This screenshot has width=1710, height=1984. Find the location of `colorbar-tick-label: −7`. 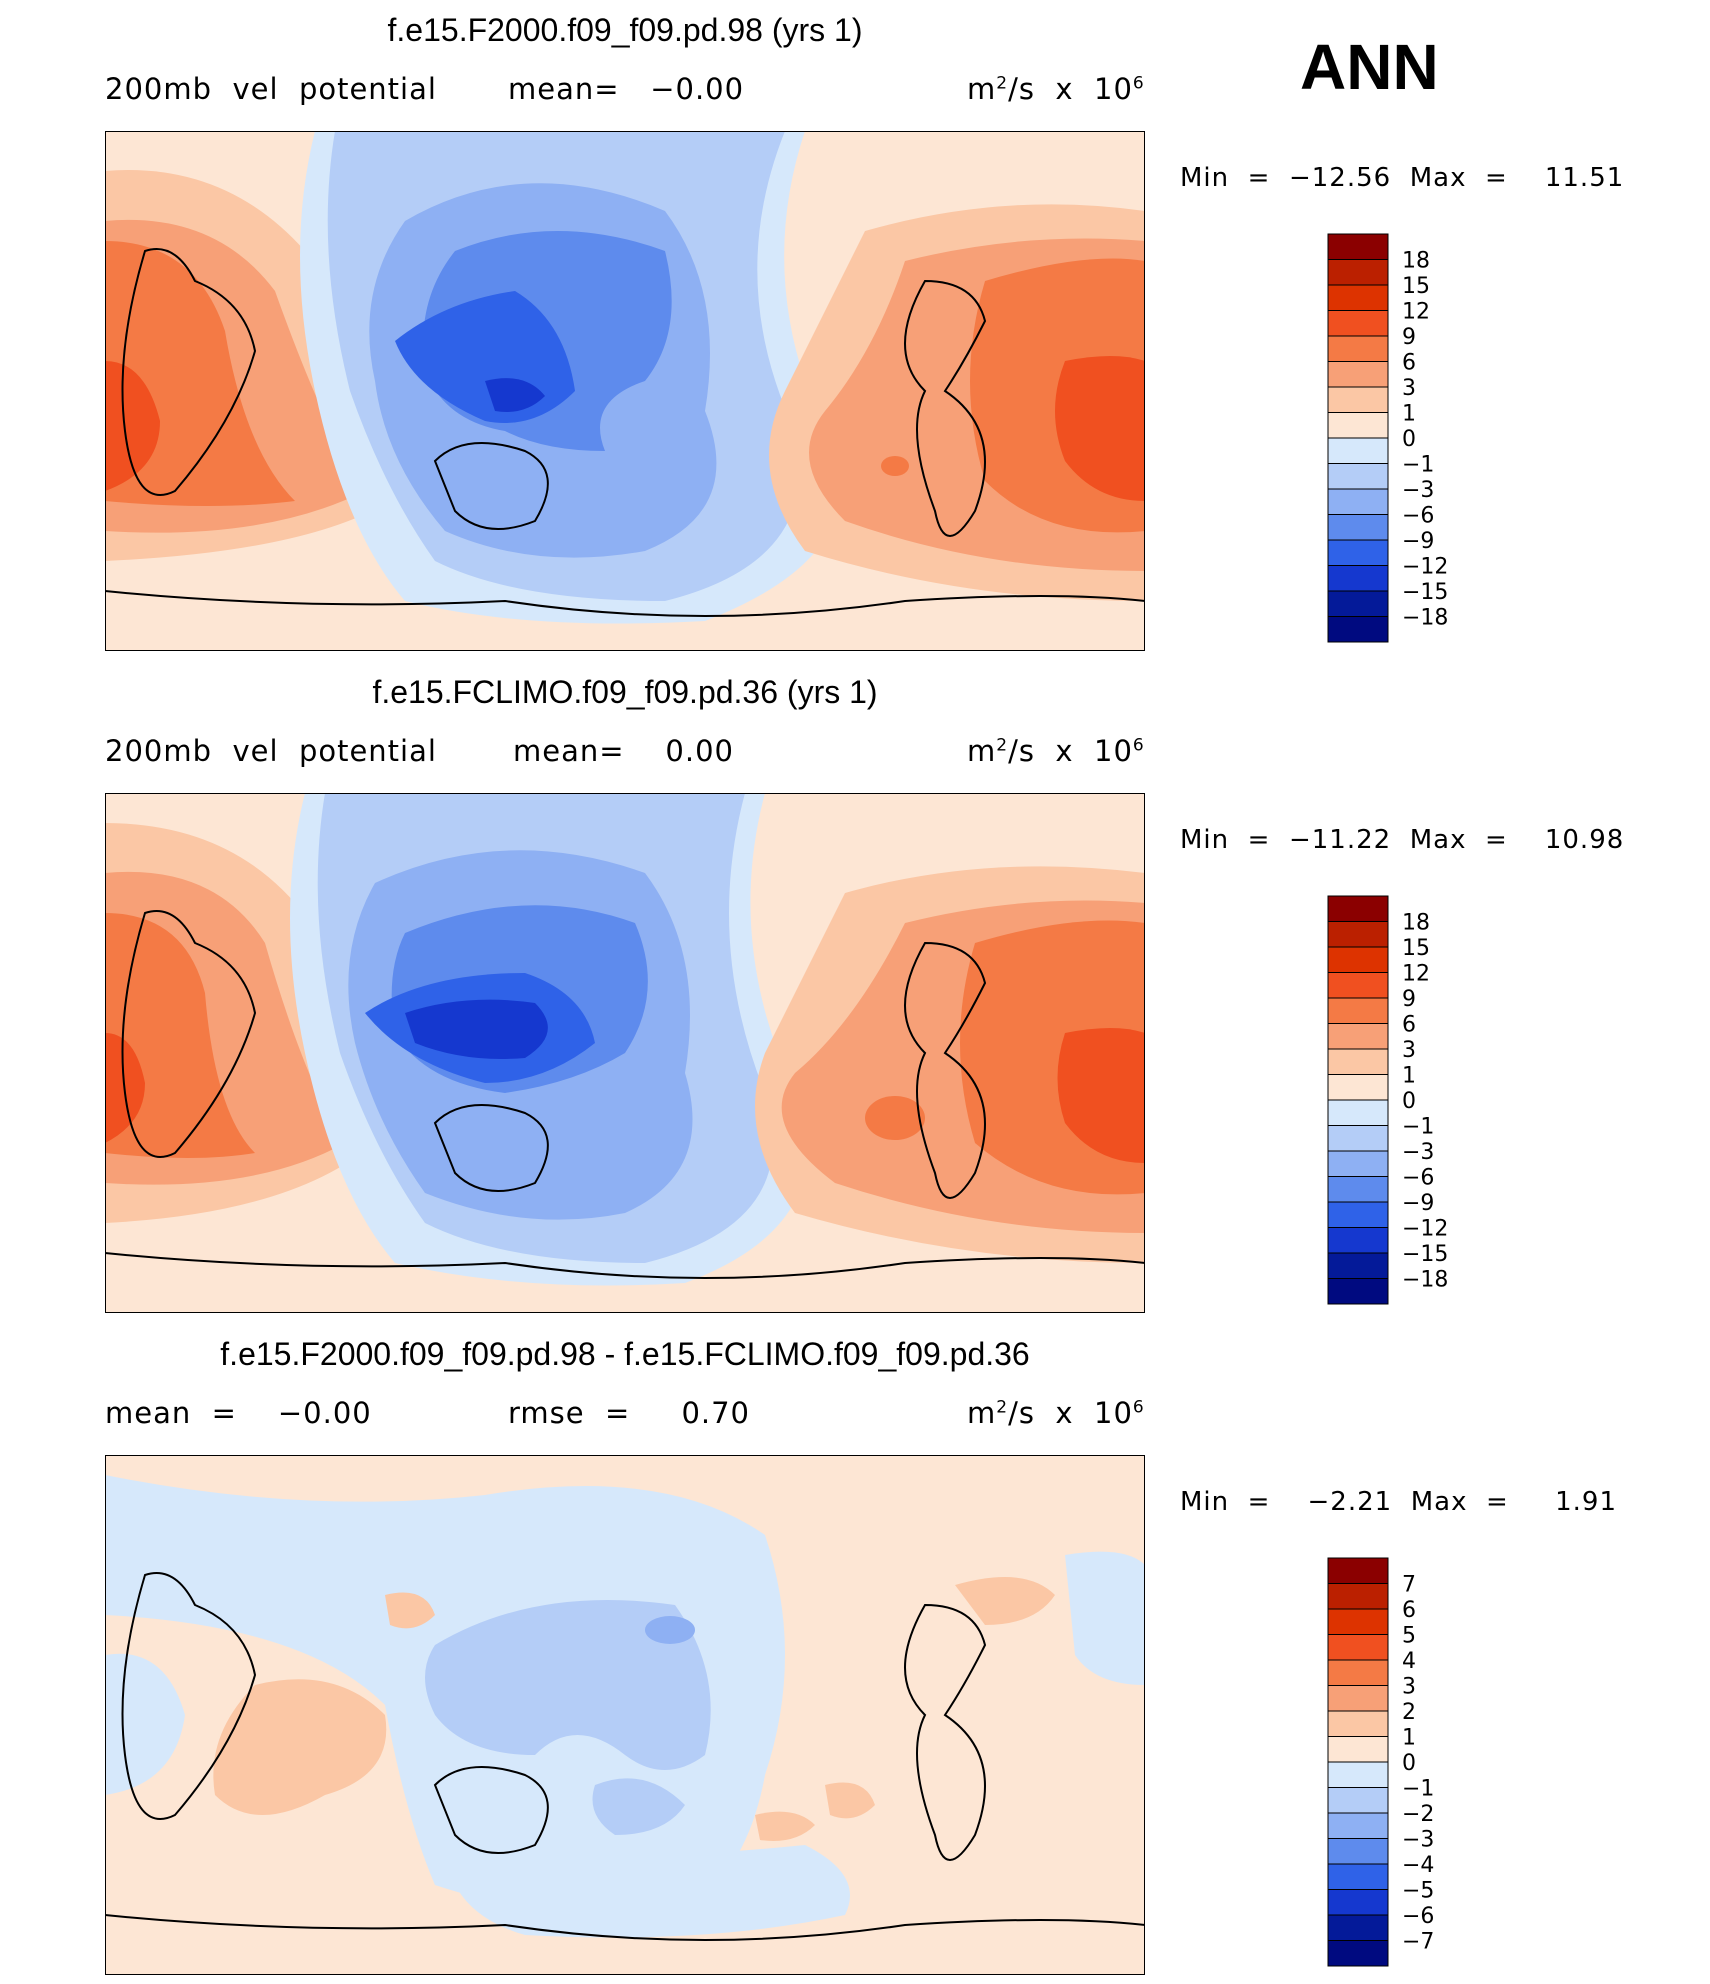

colorbar-tick-label: −7 is located at coordinates (1418, 1942).